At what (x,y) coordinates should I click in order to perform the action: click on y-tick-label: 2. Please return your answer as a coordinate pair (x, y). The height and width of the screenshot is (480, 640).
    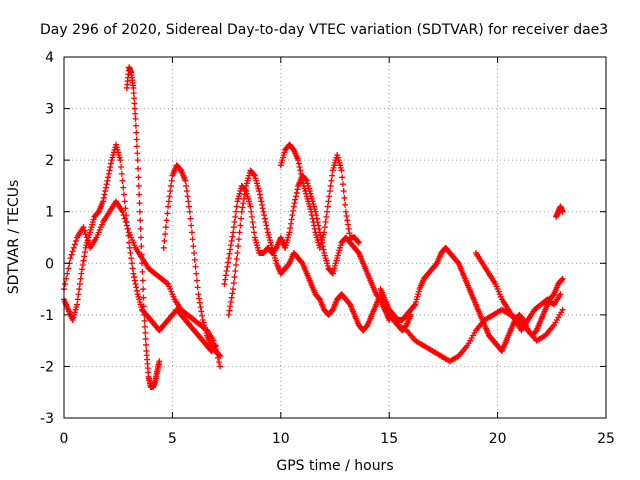
    Looking at the image, I should click on (49, 161).